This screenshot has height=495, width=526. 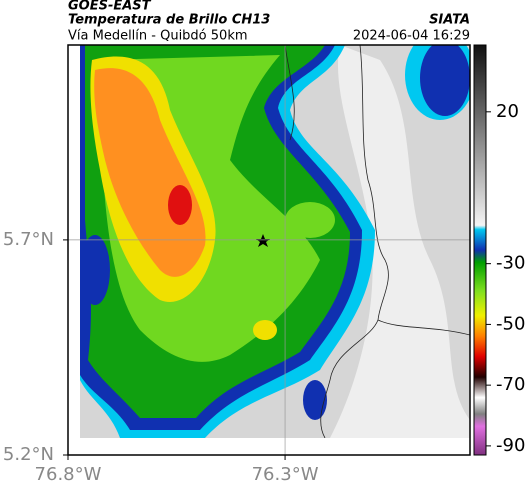 What do you see at coordinates (158, 36) in the screenshot?
I see `region-label: Vía Medellín - Quibdó 50km` at bounding box center [158, 36].